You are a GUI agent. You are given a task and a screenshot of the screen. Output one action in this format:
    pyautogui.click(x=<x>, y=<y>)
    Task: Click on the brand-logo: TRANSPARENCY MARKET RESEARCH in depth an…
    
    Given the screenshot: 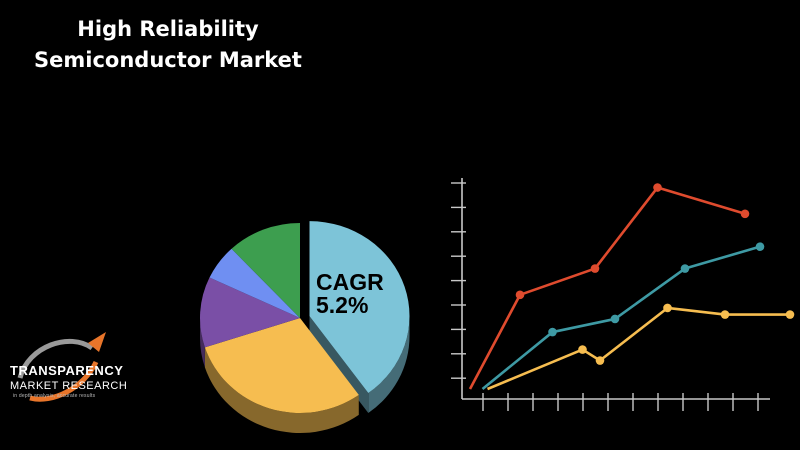 What is the action you would take?
    pyautogui.click(x=75, y=370)
    